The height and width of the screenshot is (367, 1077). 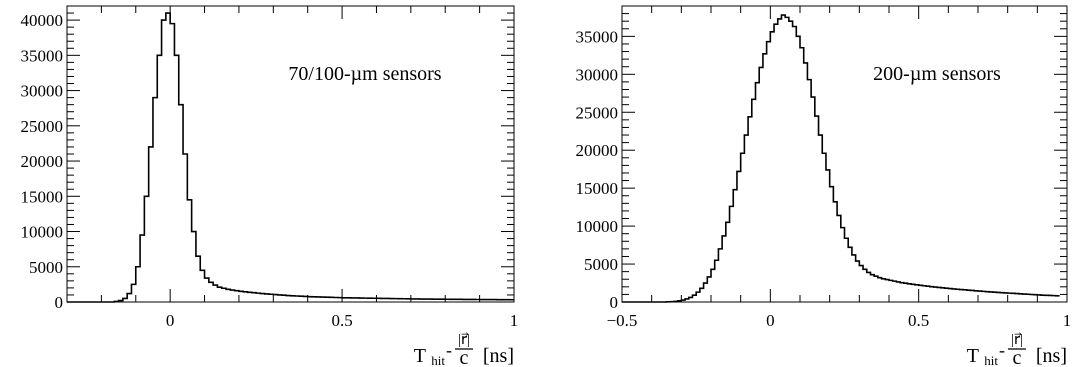 What do you see at coordinates (937, 74) in the screenshot?
I see `sensor-annotation: 200-µm sensors` at bounding box center [937, 74].